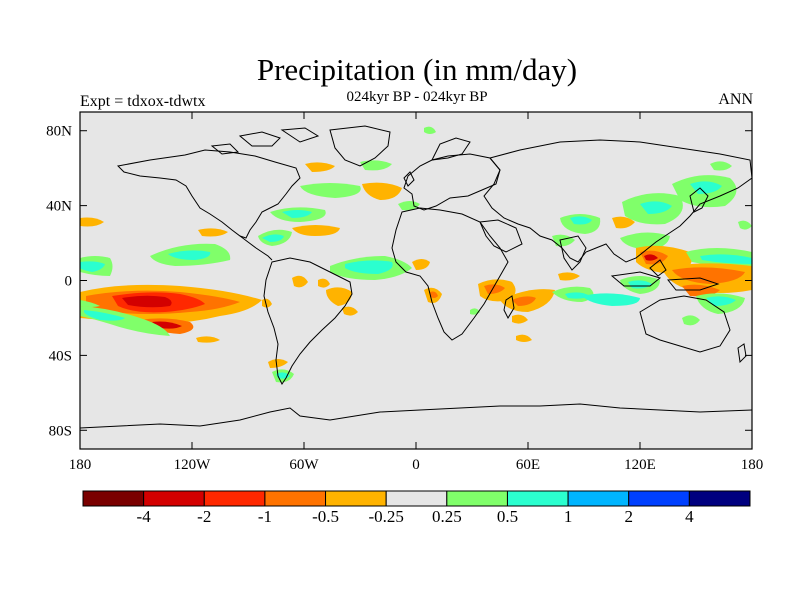  Describe the element at coordinates (265, 141) in the screenshot. I see `coastline-arctic-islands` at that location.